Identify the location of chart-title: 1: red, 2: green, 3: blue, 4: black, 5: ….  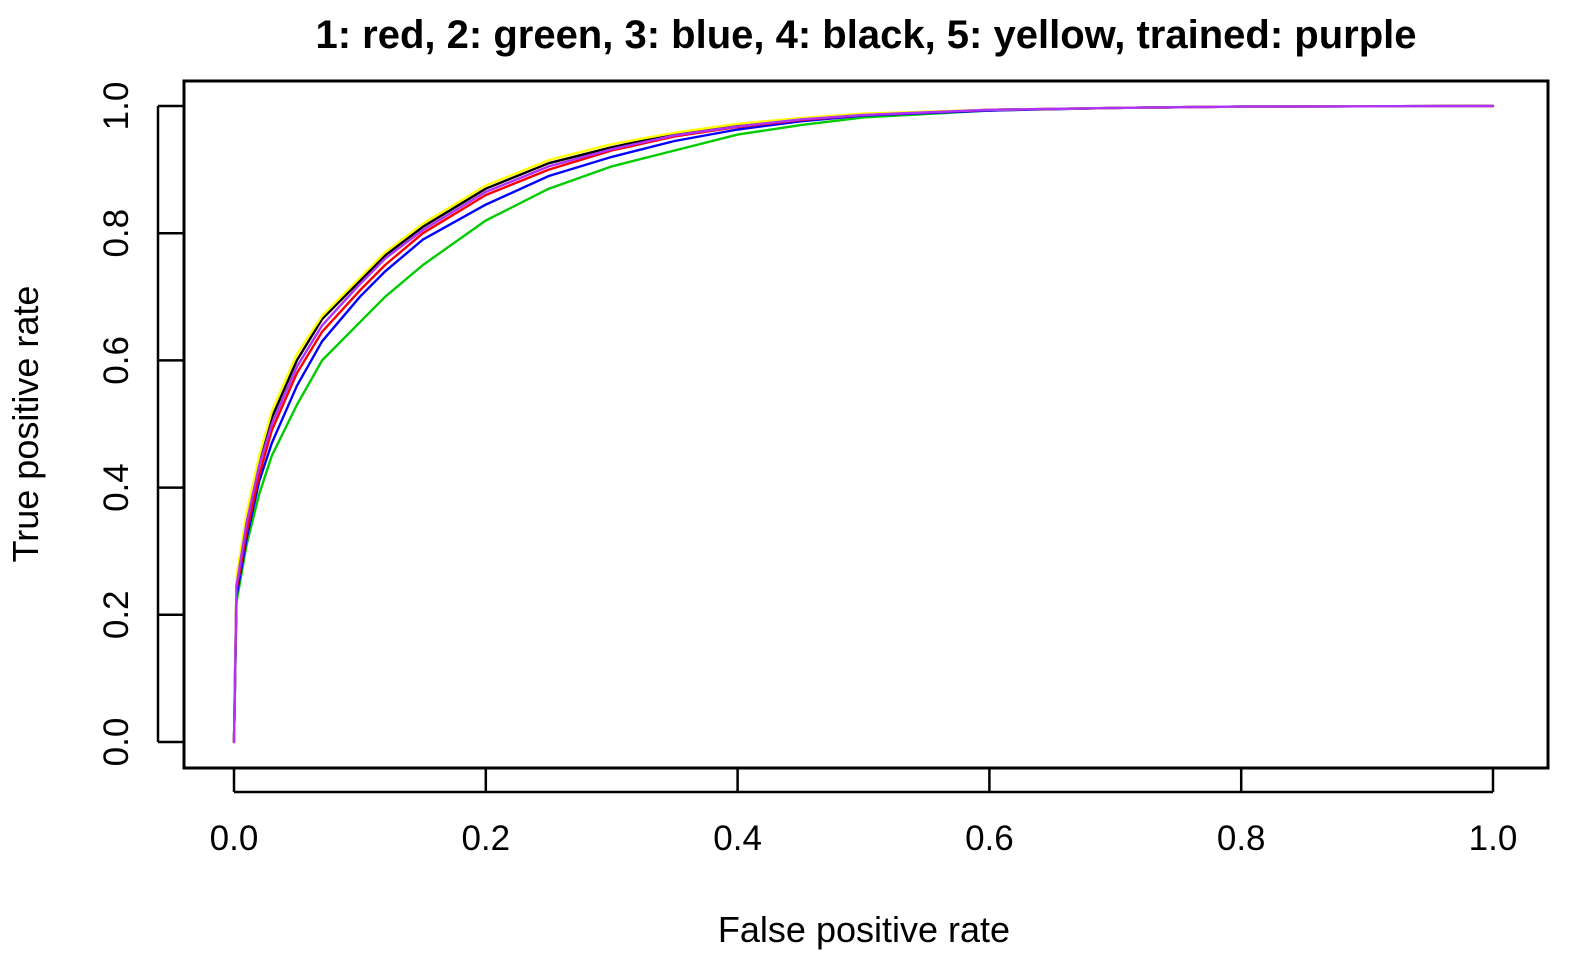
(865, 35).